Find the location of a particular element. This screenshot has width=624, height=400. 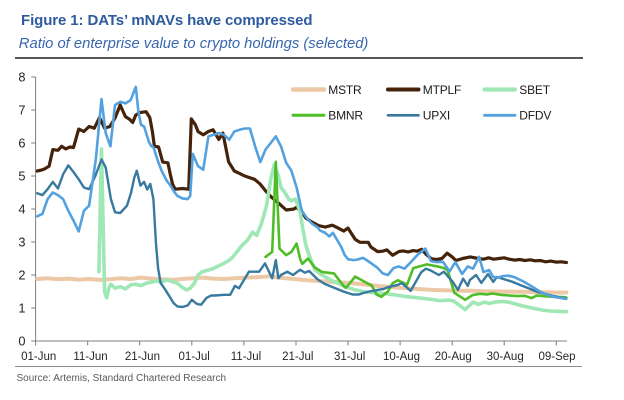

svg-text: 4 is located at coordinates (21, 209).